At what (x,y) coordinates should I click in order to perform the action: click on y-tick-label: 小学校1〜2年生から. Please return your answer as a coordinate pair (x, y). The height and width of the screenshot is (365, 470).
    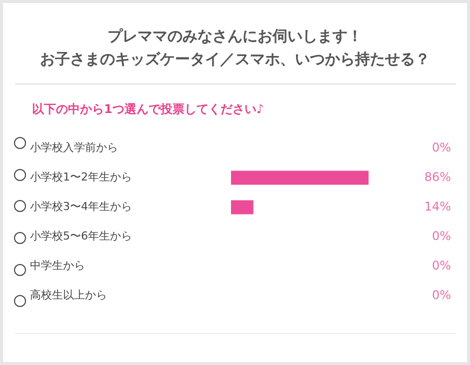
    Looking at the image, I should click on (81, 177).